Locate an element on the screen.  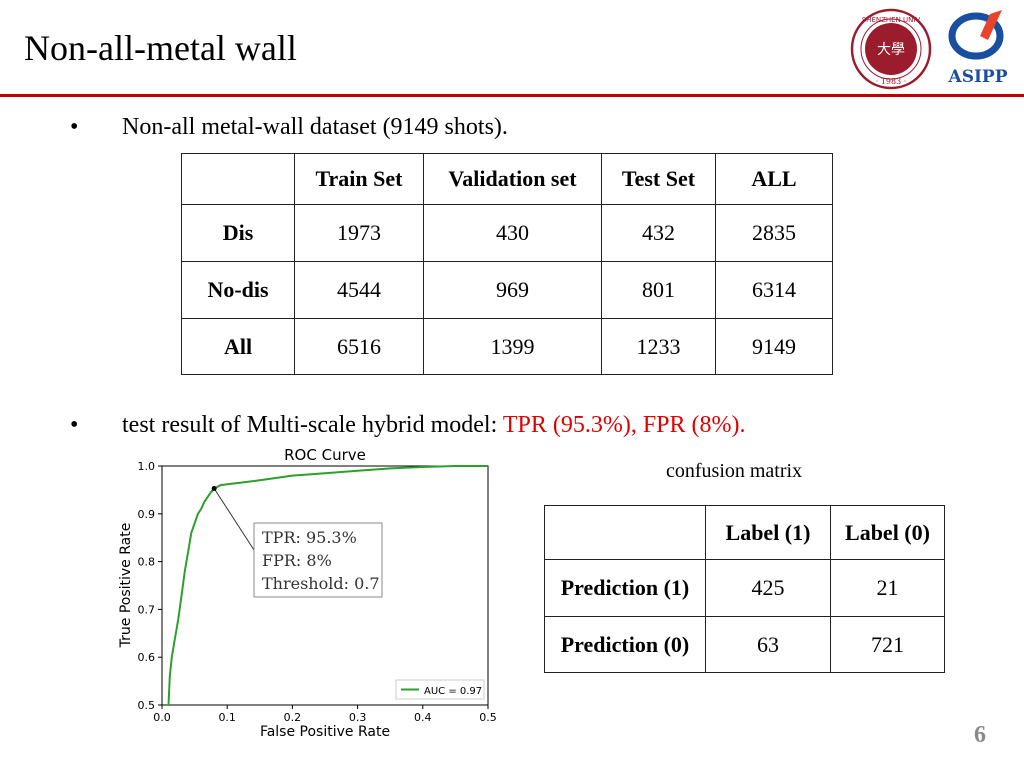
table-row: Prediction (1) 425 21 is located at coordinates (744, 588).